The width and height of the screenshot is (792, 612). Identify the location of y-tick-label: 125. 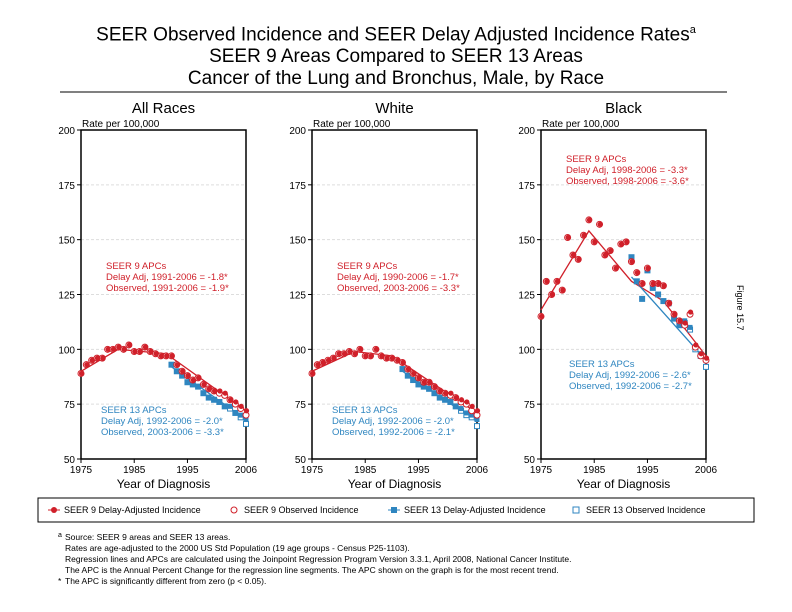
(297, 296).